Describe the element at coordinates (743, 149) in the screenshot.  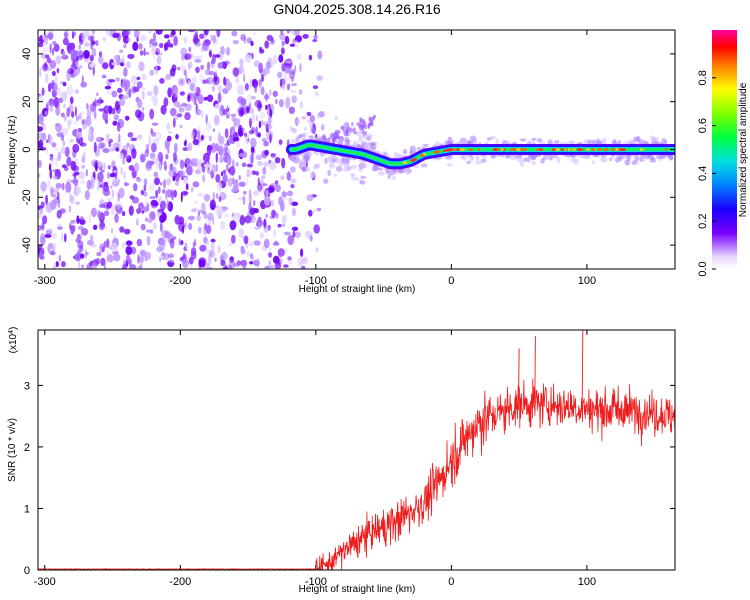
I see `colorbar-label: Normalized spectral amplitude` at that location.